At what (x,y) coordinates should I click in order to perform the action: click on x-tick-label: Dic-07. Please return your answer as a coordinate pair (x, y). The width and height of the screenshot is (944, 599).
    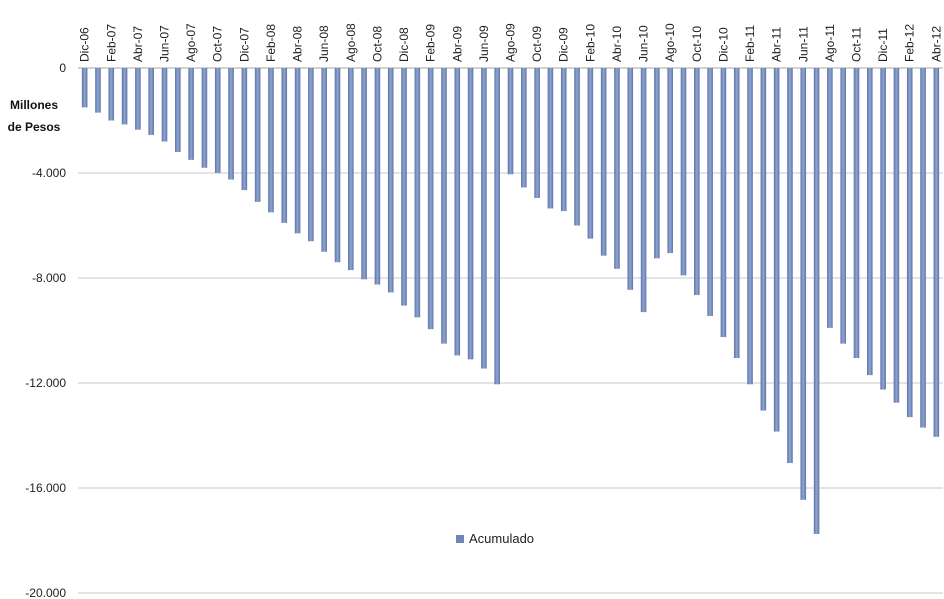
    Looking at the image, I should click on (244, 44).